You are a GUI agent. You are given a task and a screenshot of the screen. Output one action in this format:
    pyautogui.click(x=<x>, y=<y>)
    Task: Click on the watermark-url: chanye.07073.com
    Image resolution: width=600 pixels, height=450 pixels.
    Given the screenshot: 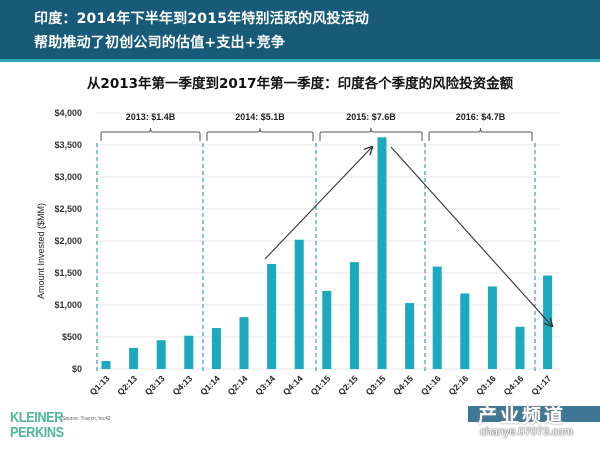 What is the action you would take?
    pyautogui.click(x=526, y=432)
    